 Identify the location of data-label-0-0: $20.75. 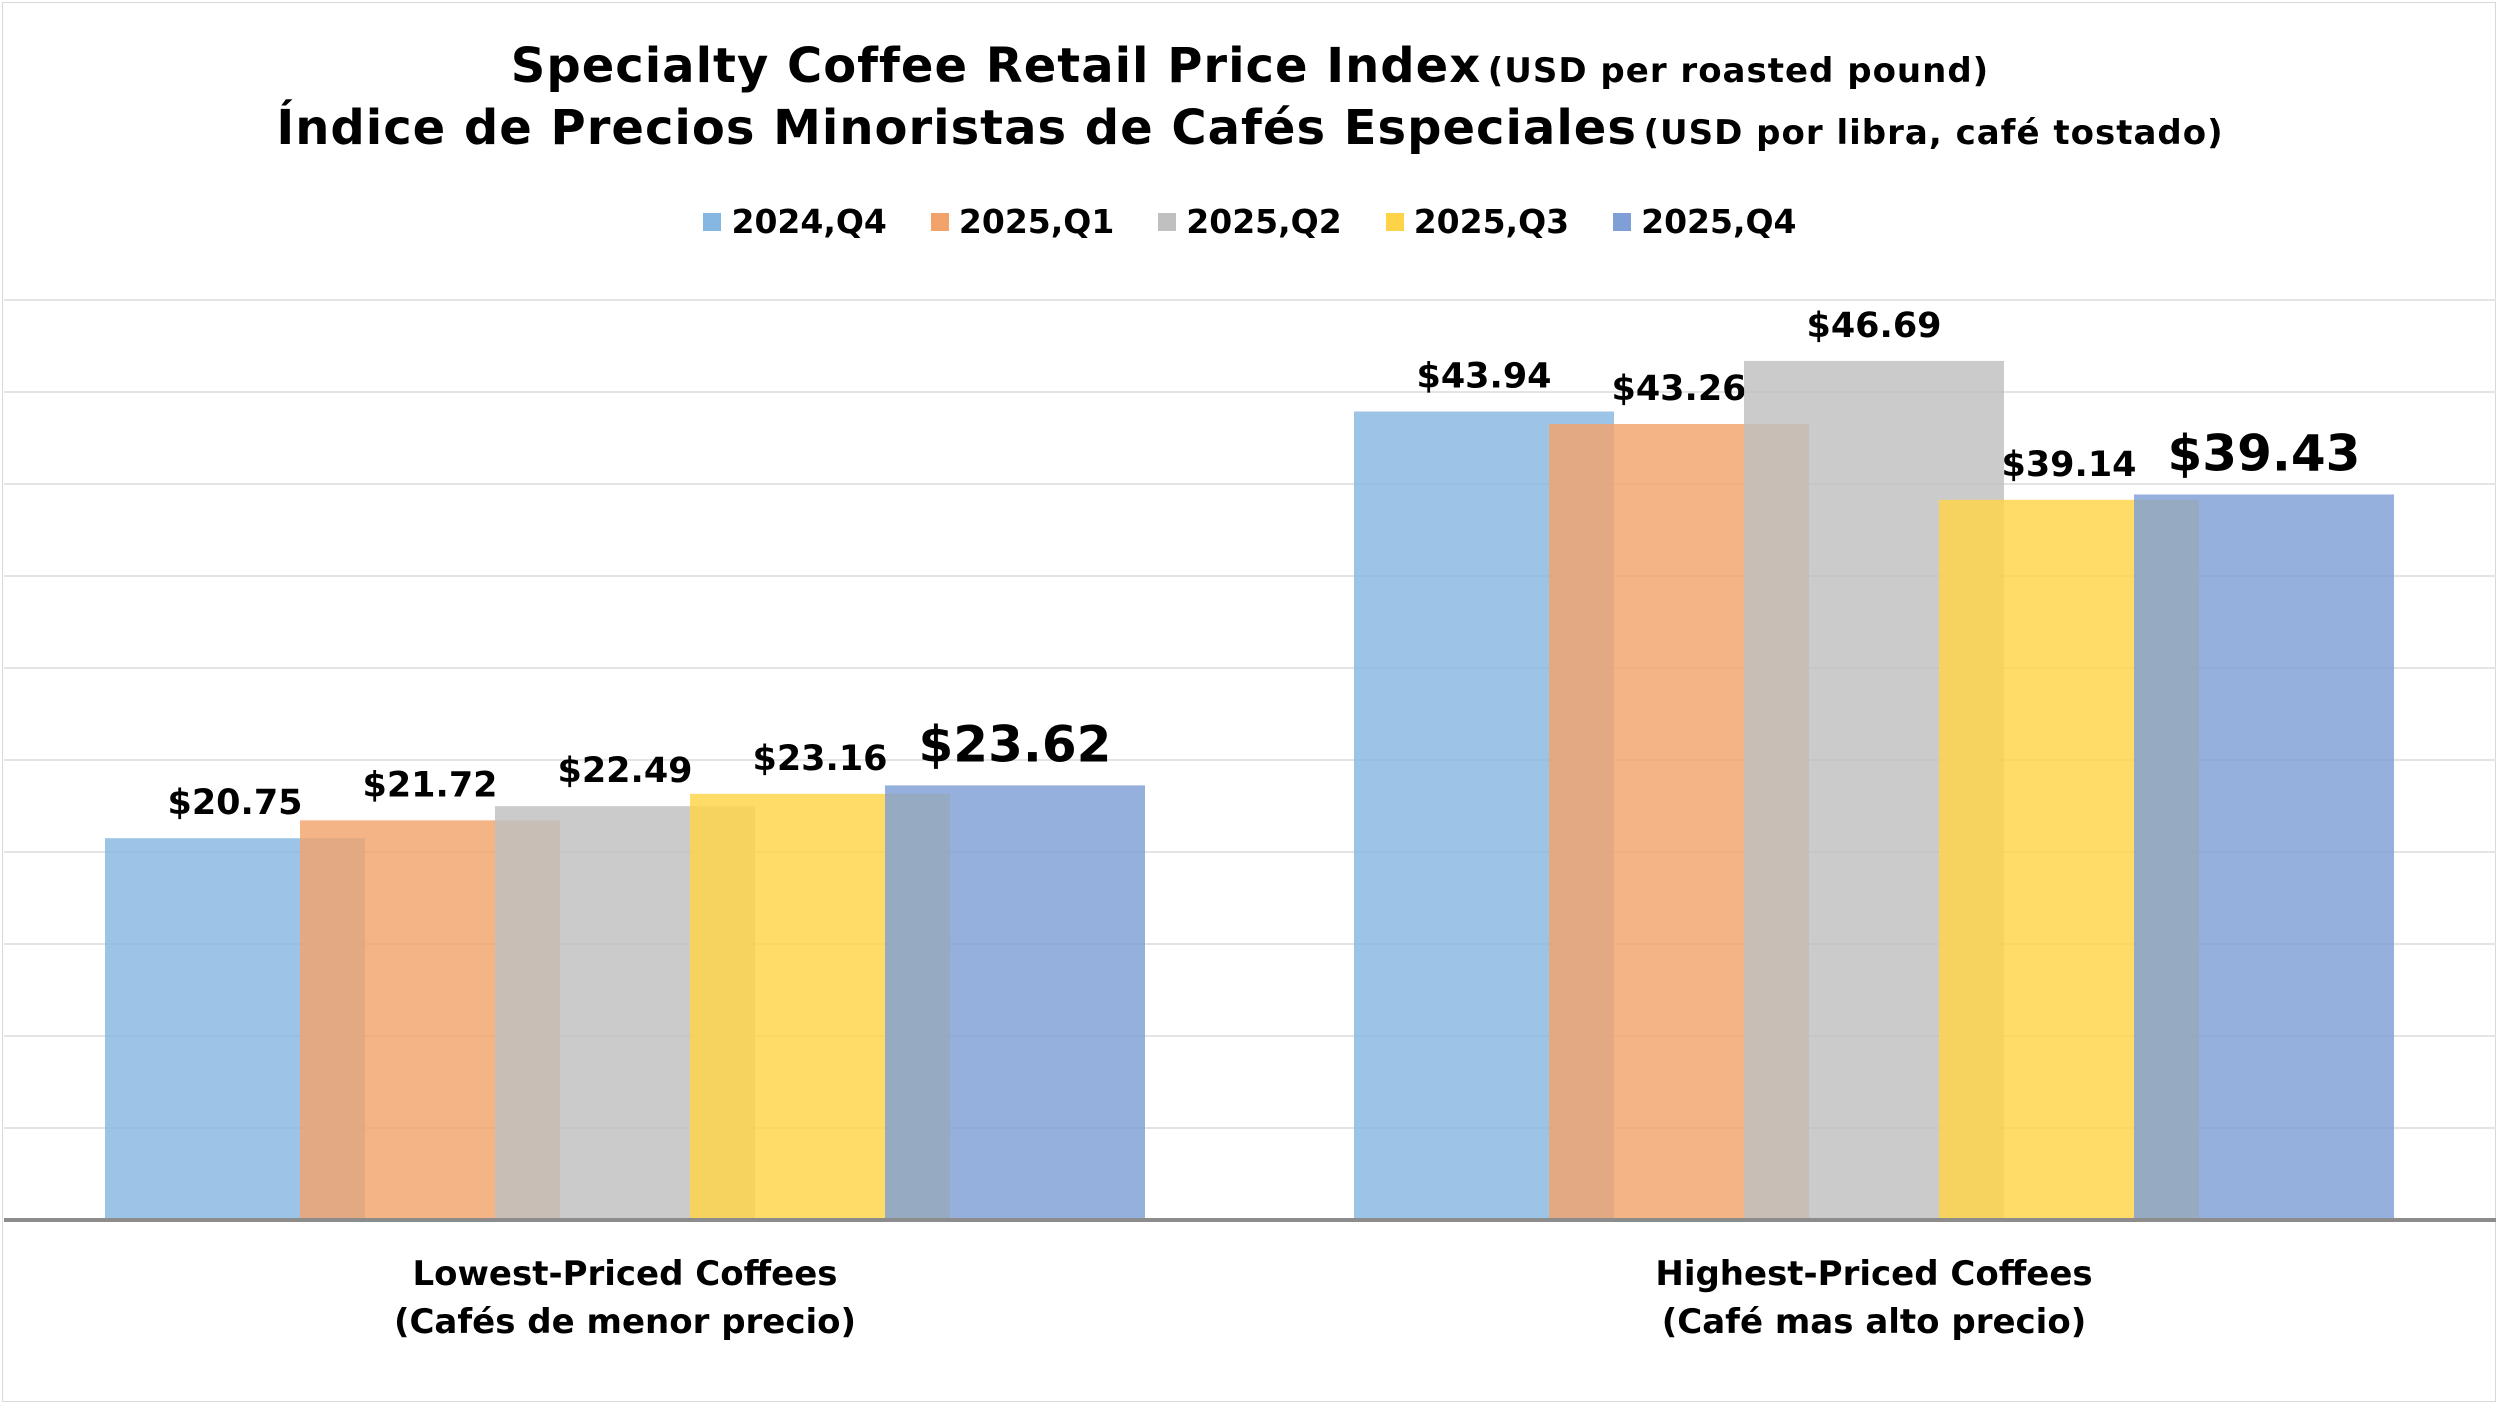
(234, 803).